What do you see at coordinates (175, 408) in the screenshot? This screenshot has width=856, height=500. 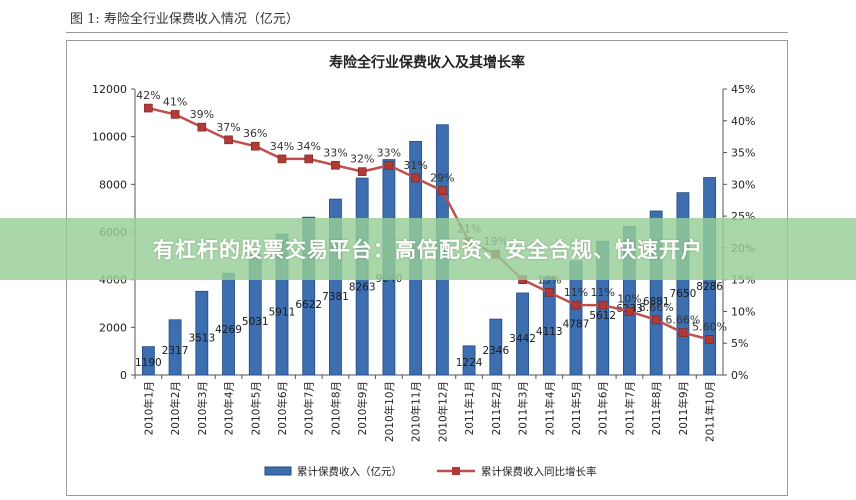 I see `x-tick-label: 2010年2月` at bounding box center [175, 408].